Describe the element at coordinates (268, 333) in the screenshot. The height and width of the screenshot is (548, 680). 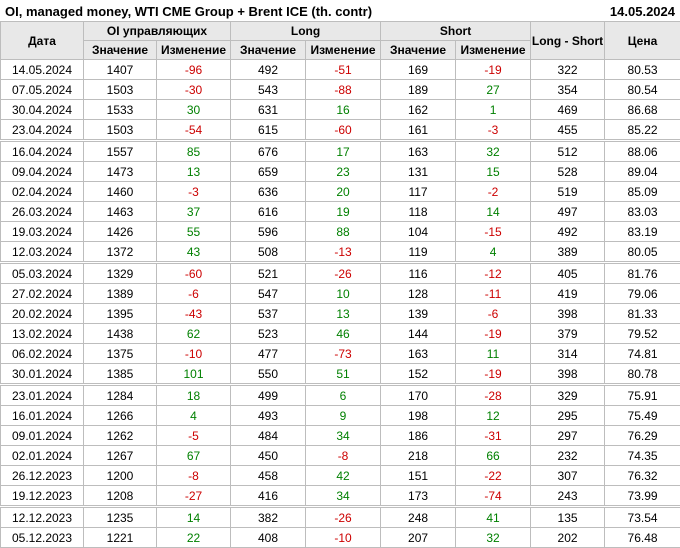
I see `cell-long-value: 523` at that location.